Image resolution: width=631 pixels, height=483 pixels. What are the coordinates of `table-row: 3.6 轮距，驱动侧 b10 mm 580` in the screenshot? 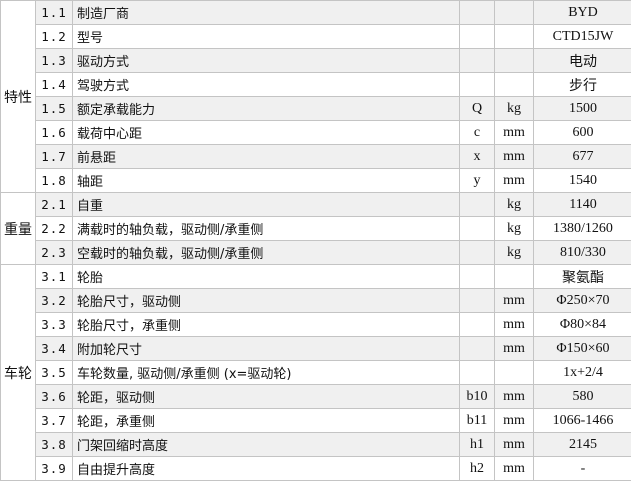 It's located at (316, 396).